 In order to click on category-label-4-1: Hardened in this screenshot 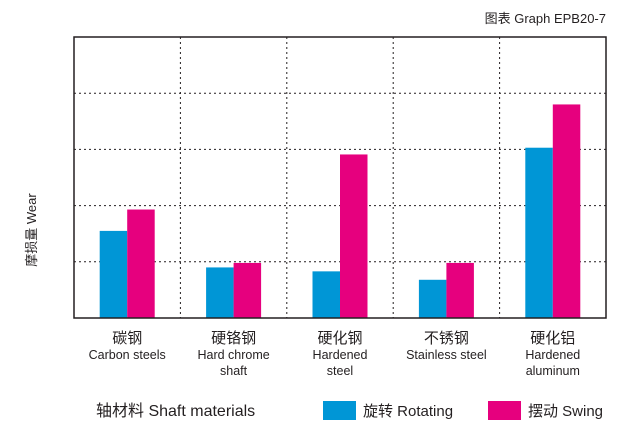, I will do `click(552, 355)`.